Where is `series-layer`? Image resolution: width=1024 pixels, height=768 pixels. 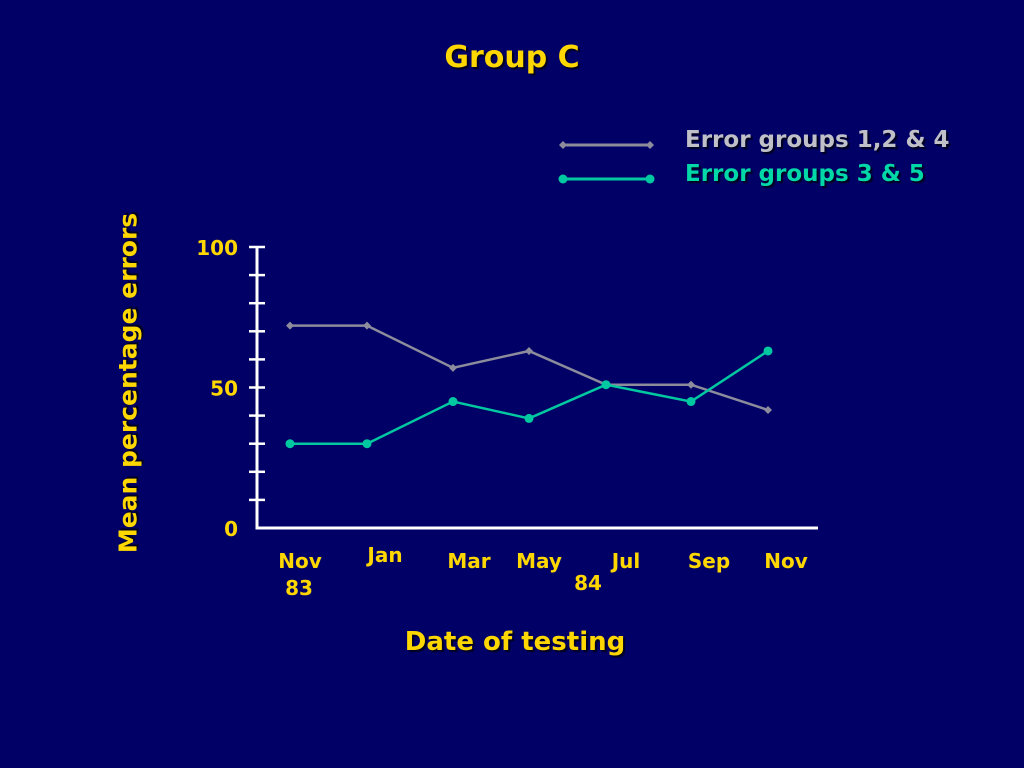 series-layer is located at coordinates (529, 385).